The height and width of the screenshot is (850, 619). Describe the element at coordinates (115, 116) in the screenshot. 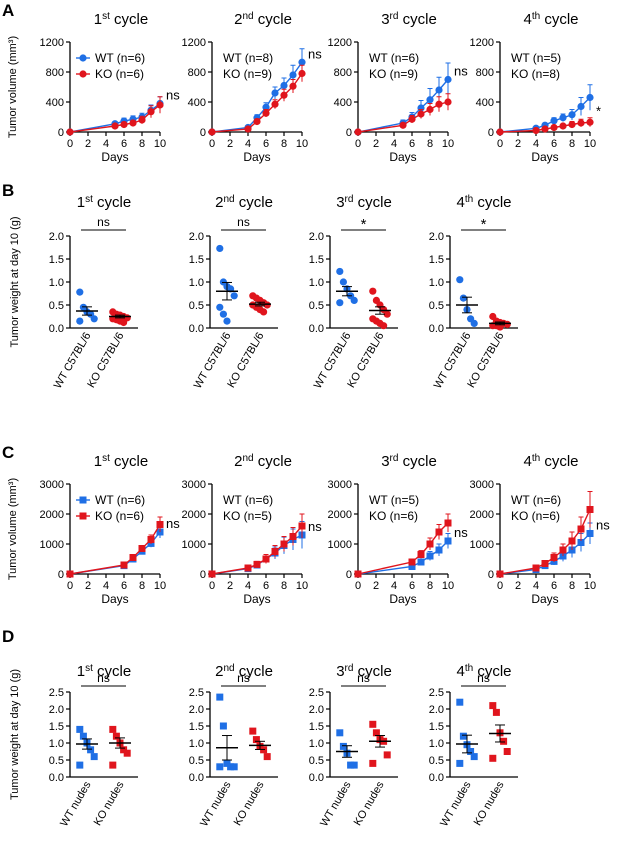

I see `series-wt` at that location.